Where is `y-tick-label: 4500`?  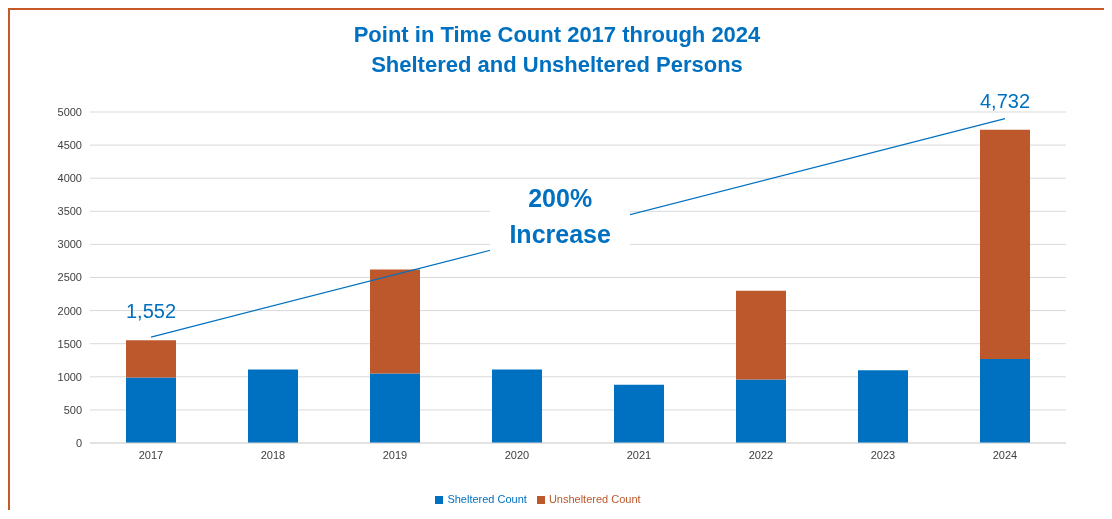
y-tick-label: 4500 is located at coordinates (69, 145).